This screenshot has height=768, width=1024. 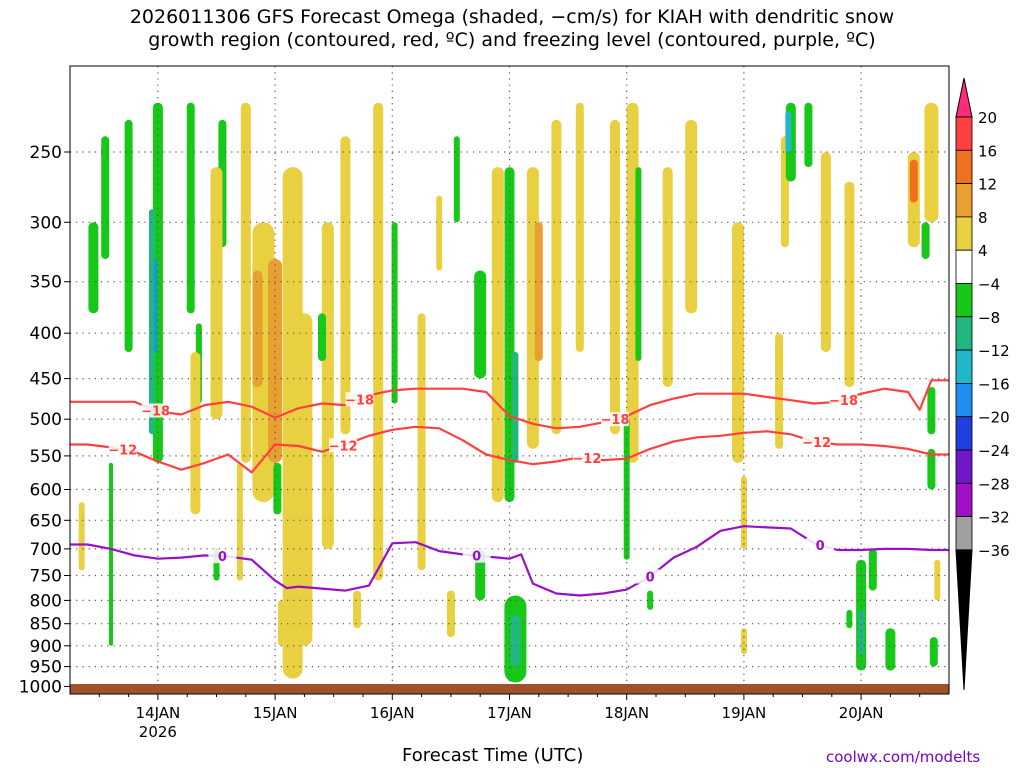 What do you see at coordinates (987, 185) in the screenshot?
I see `colorbar-tick-label: 12` at bounding box center [987, 185].